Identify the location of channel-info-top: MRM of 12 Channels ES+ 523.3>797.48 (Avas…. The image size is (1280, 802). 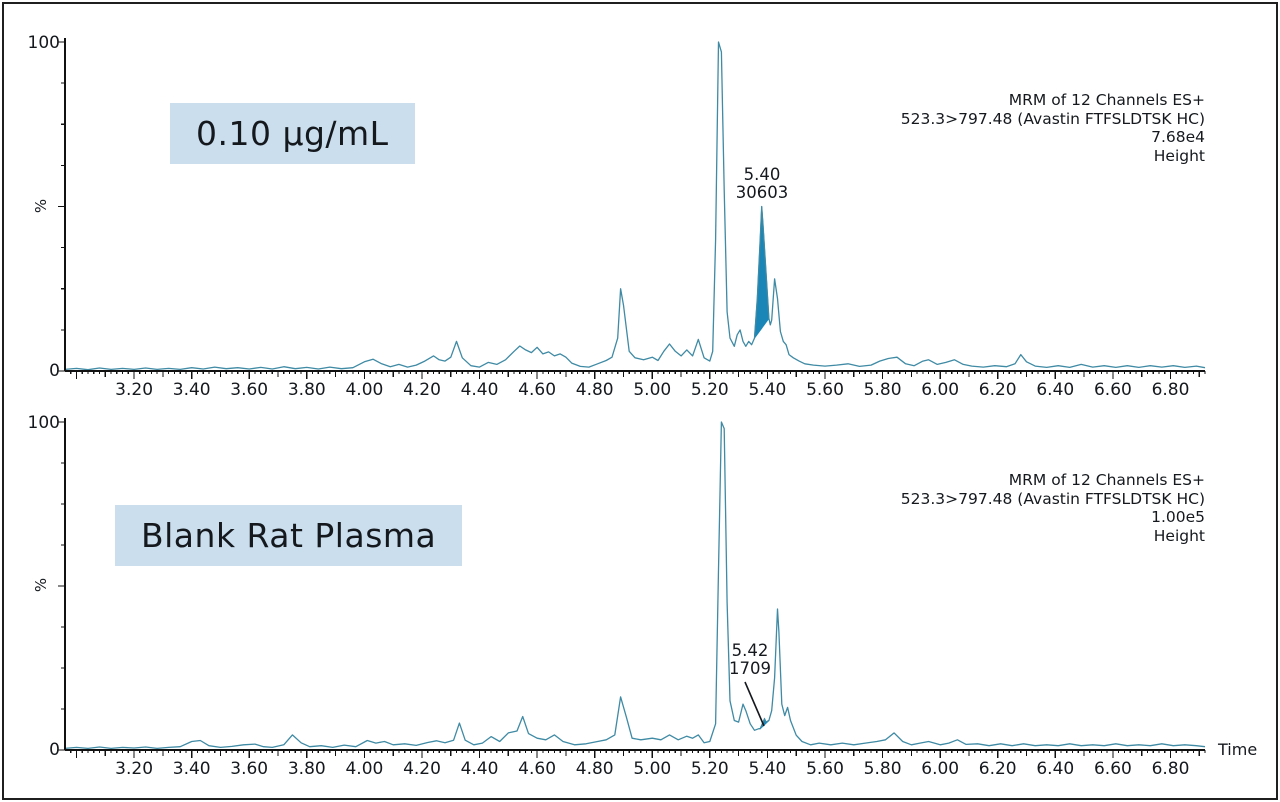
(1053, 128).